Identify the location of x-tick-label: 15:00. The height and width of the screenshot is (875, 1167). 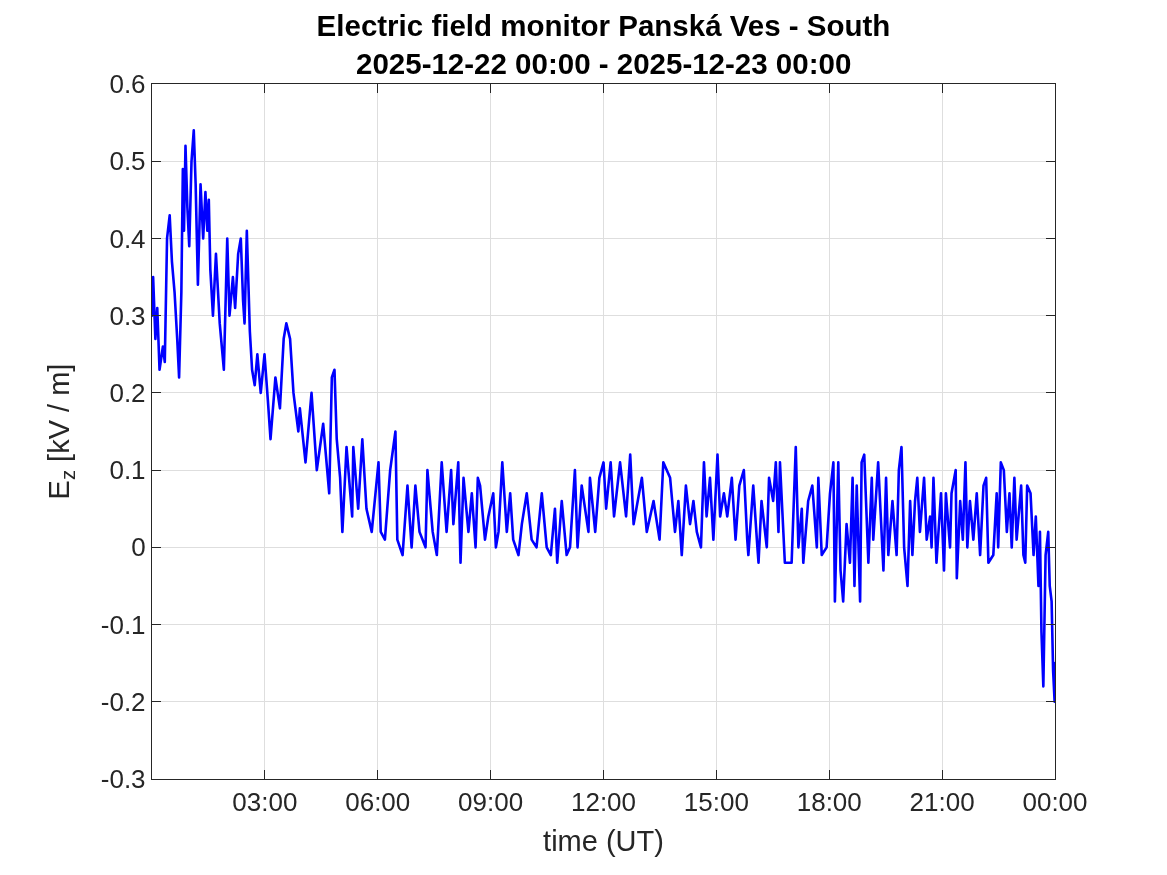
(716, 802).